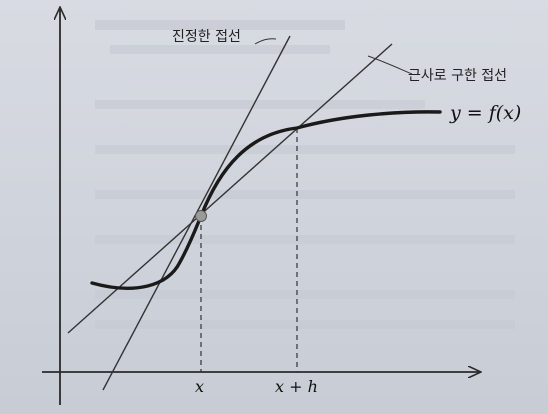 This screenshot has width=548, height=414. What do you see at coordinates (457, 76) in the screenshot?
I see `approx-tangent-label: 근사로 구한 접선` at bounding box center [457, 76].